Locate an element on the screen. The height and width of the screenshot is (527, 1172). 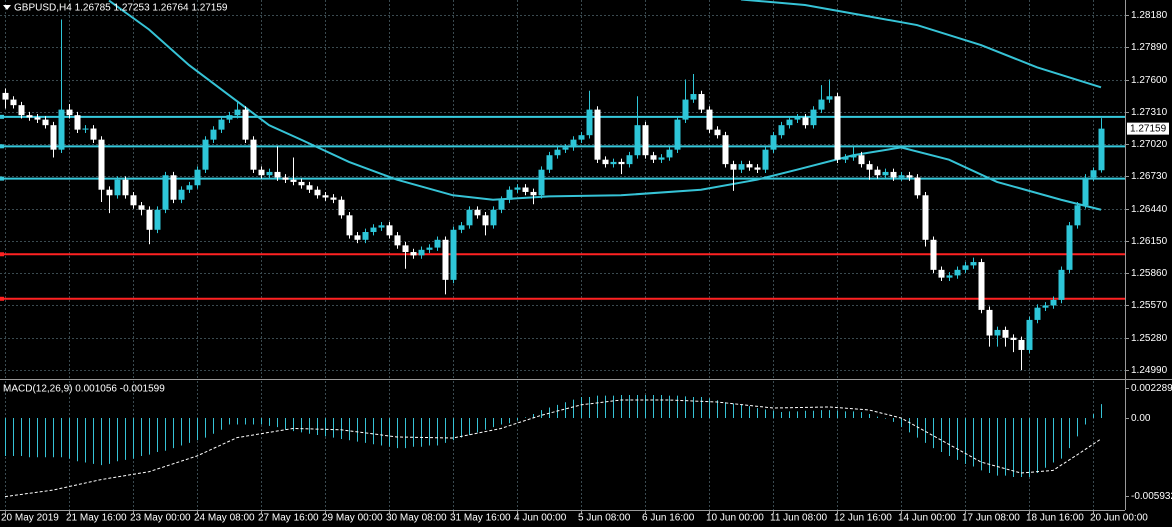
x-tick-label: 10 Jun 00:00 is located at coordinates (735, 518).